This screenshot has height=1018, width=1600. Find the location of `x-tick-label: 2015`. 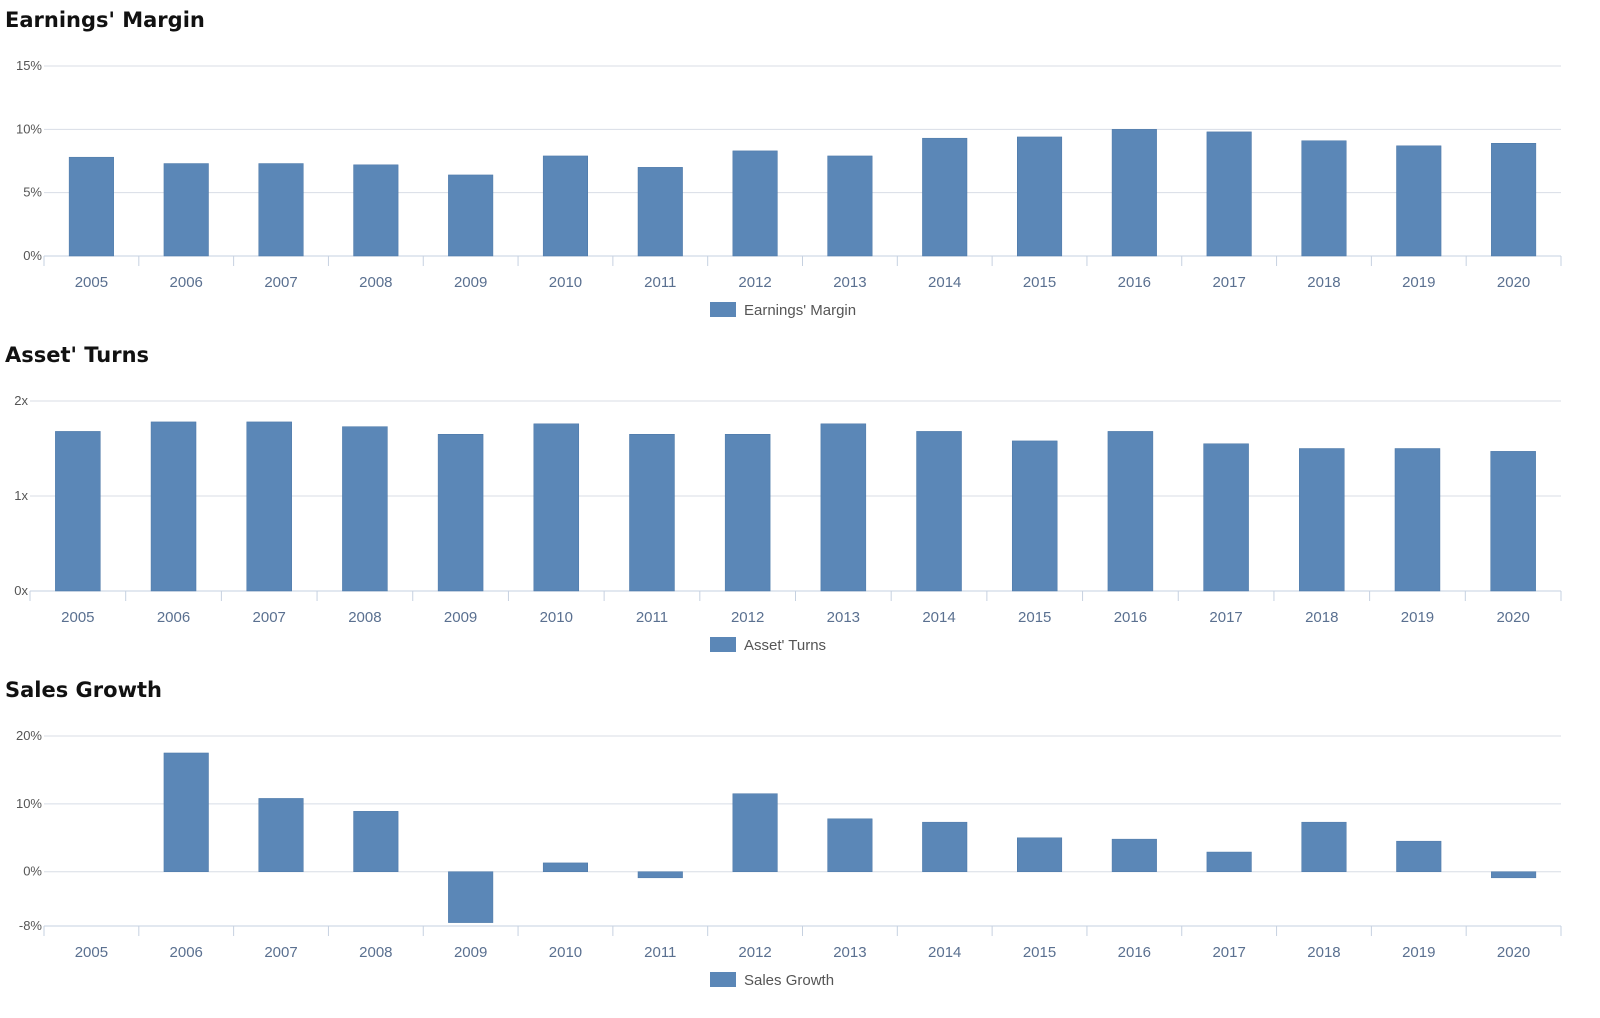

x-tick-label: 2015 is located at coordinates (1034, 617).